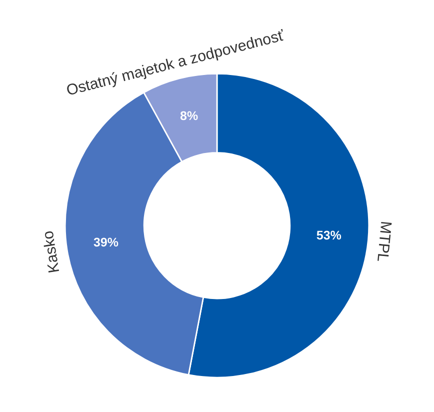 This screenshot has height=412, width=434. What do you see at coordinates (106, 242) in the screenshot?
I see `data-label: 39%` at bounding box center [106, 242].